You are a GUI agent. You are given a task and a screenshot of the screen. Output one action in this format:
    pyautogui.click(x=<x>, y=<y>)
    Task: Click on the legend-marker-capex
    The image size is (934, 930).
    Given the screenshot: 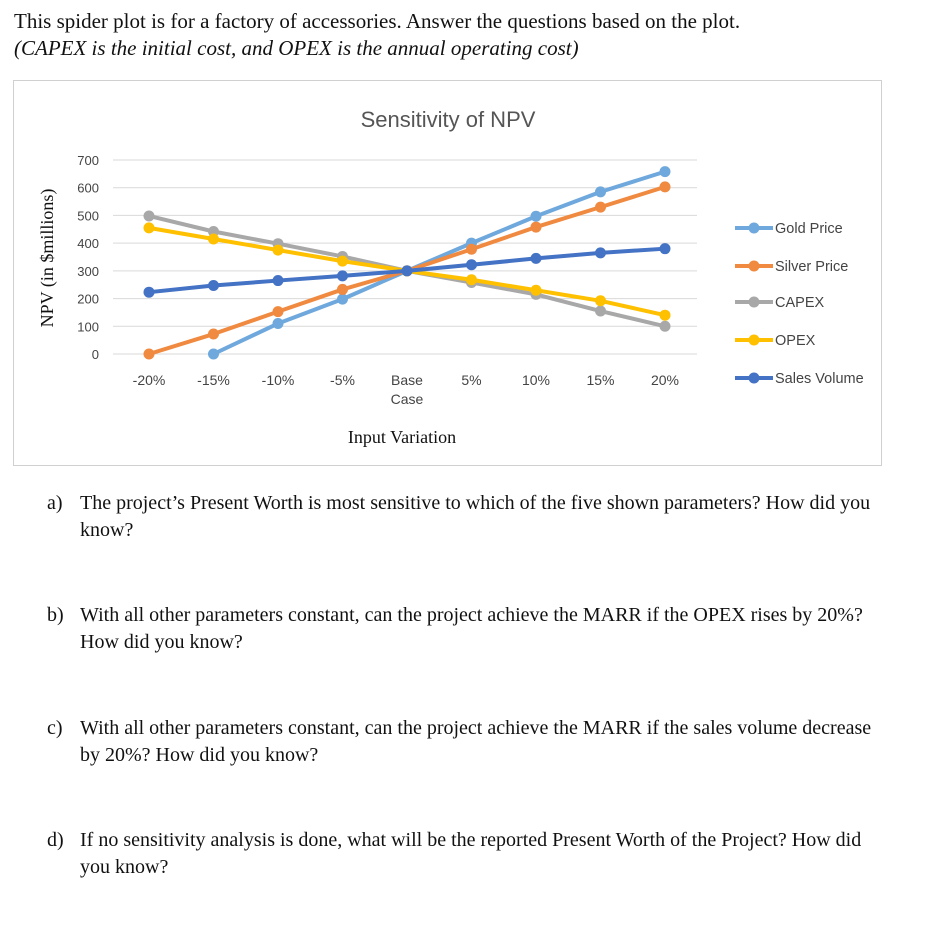 What is the action you would take?
    pyautogui.click(x=754, y=302)
    